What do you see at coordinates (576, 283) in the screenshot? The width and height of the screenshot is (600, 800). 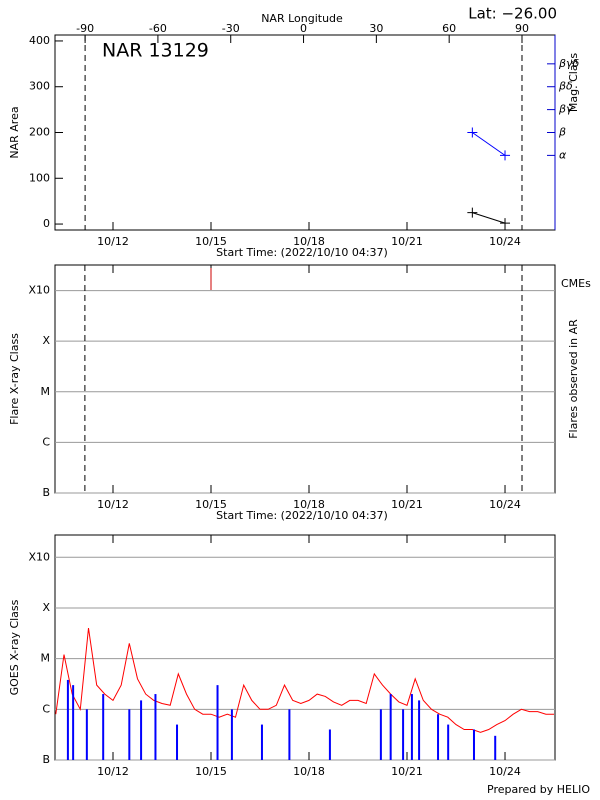 I see `cme-label: CMEs` at bounding box center [576, 283].